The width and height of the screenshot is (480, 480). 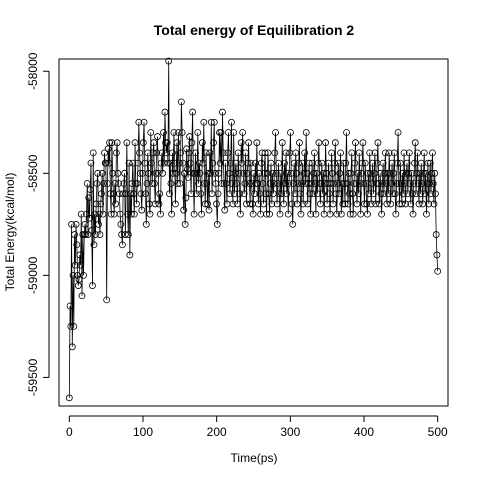 I want to click on x-tick-label: 200, so click(x=217, y=432).